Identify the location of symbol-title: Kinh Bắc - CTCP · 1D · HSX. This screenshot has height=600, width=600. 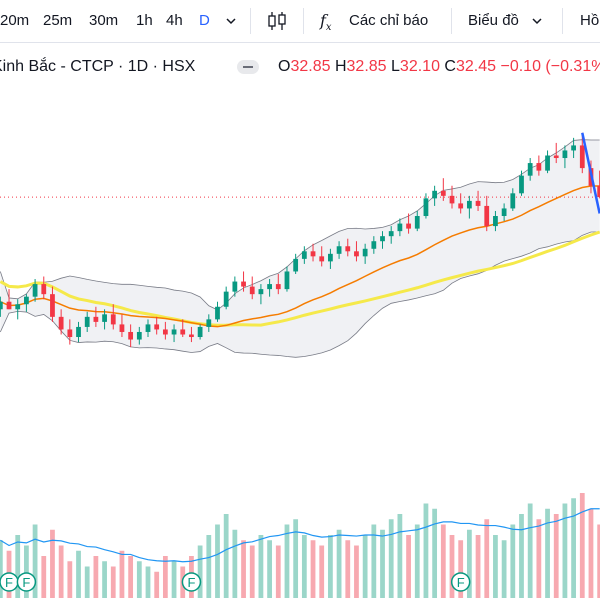
(98, 66).